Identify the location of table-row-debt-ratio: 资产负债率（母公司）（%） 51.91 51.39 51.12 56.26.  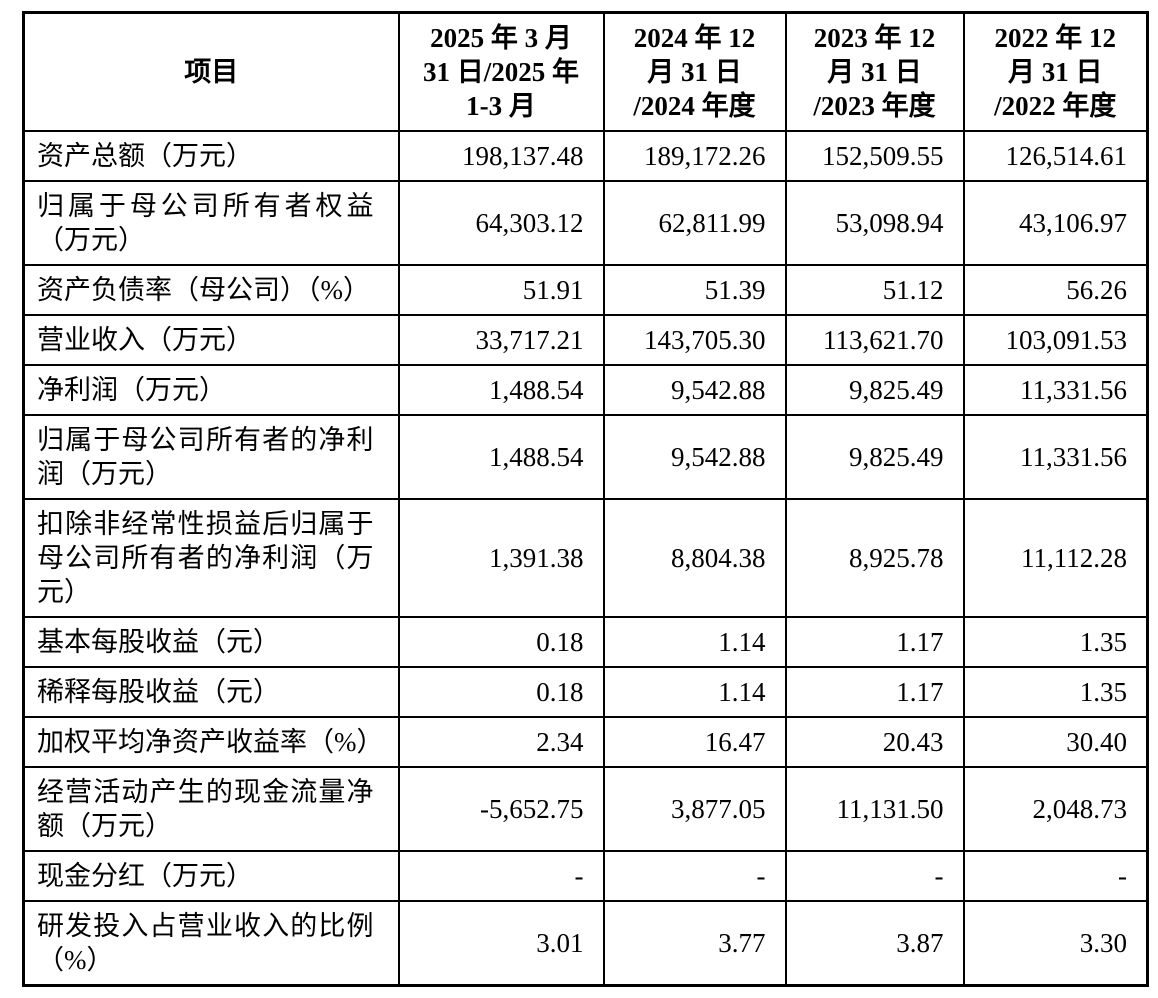
(585, 290).